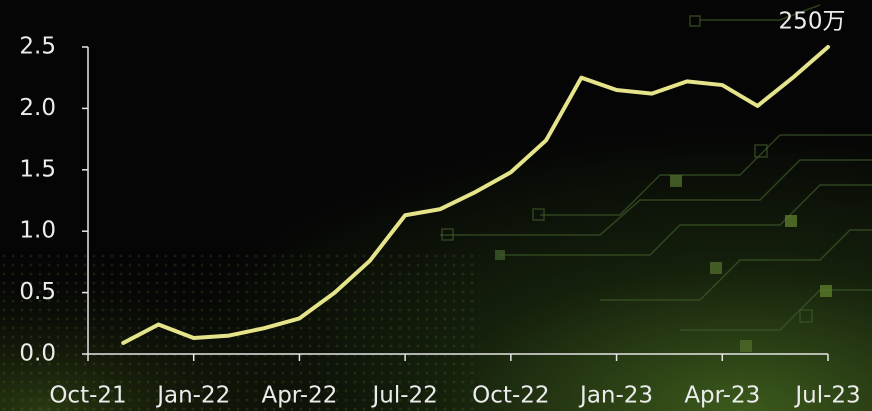  I want to click on y-tick-label: 2.5, so click(37, 47).